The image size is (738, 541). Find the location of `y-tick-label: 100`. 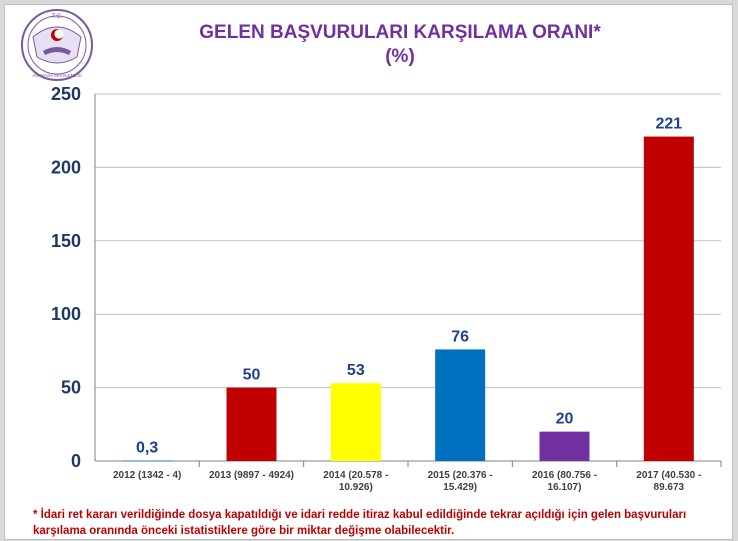

y-tick-label: 100 is located at coordinates (66, 314).